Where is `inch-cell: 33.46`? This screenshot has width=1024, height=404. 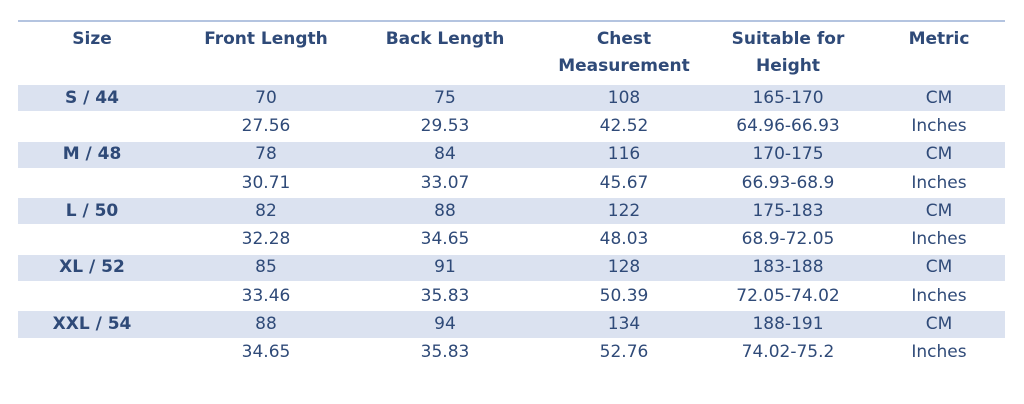 inch-cell: 33.46 is located at coordinates (266, 295).